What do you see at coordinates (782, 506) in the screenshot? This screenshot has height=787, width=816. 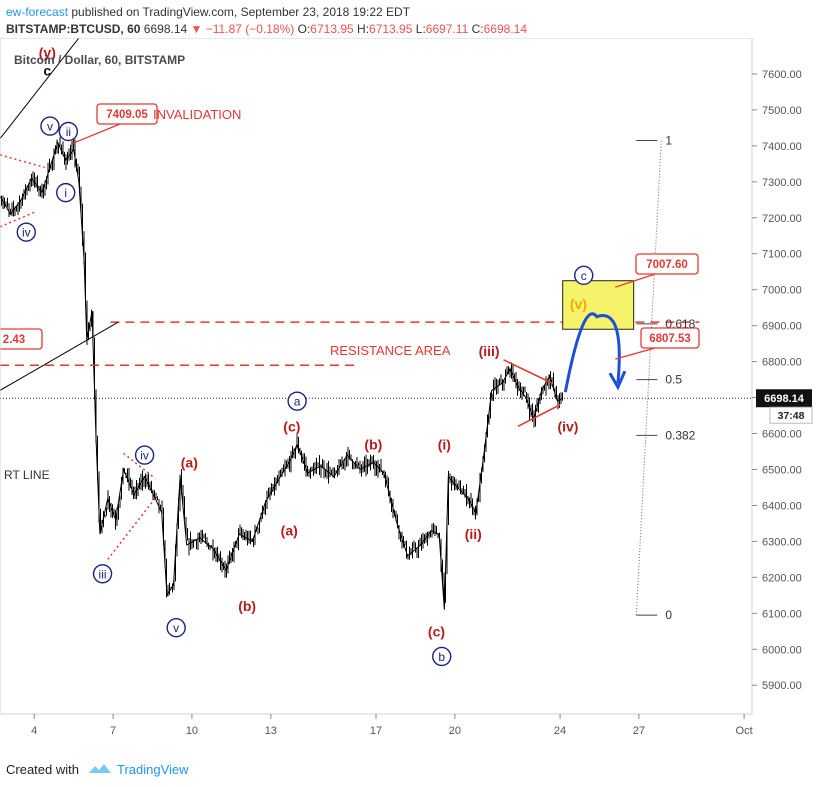 I see `y-tick-label: 6400.00` at bounding box center [782, 506].